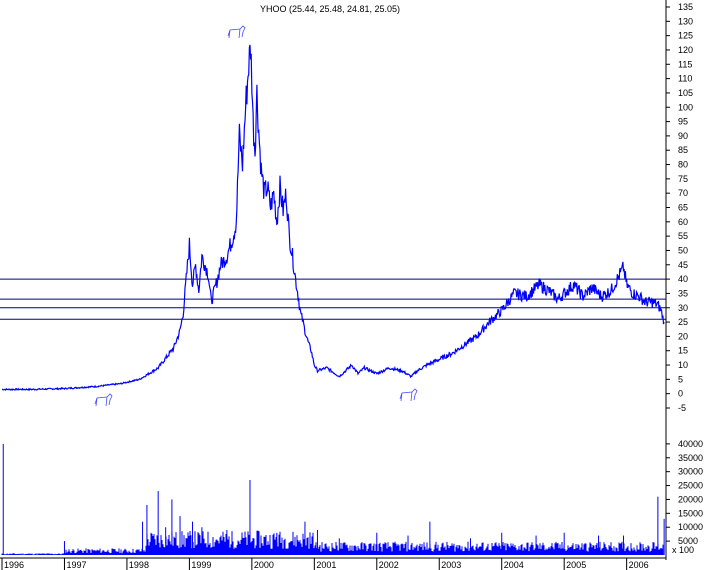  I want to click on time-tick-label: 2006, so click(639, 565).